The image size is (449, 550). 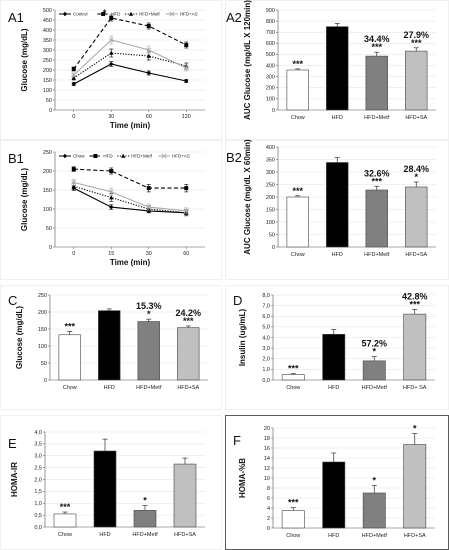 What do you see at coordinates (242, 478) in the screenshot?
I see `y-axis-title: HOMA-%B` at bounding box center [242, 478].